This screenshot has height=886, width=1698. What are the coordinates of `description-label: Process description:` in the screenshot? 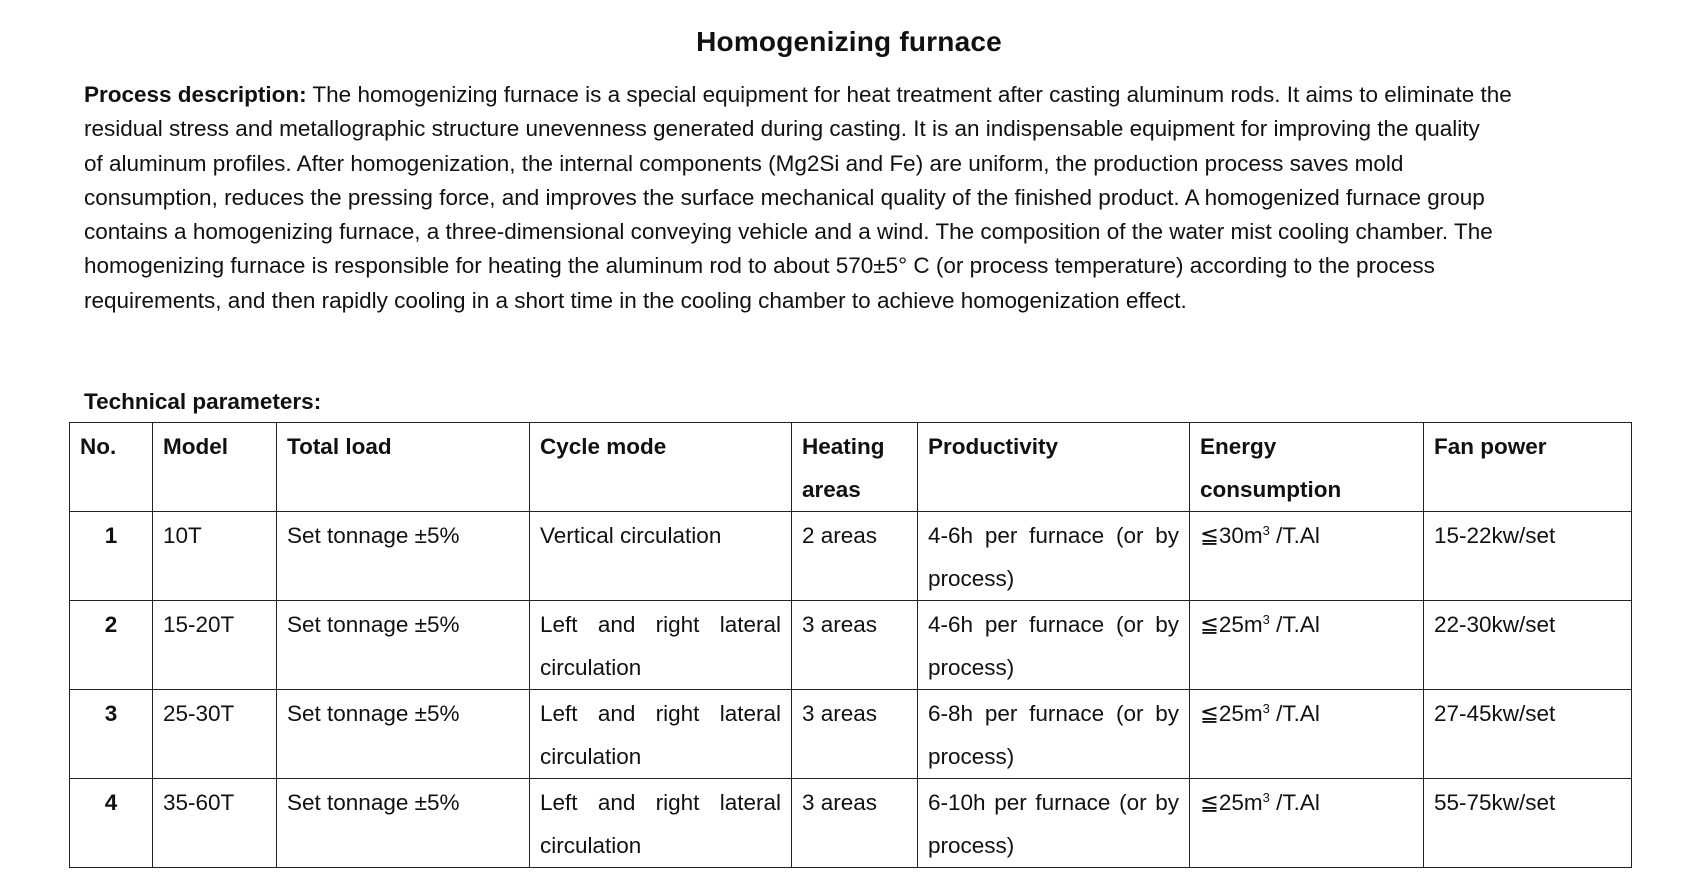 It's located at (195, 94).